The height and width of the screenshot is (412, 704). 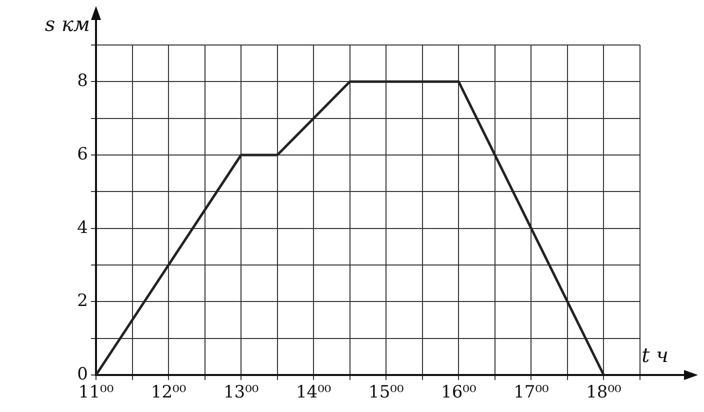 What do you see at coordinates (82, 228) in the screenshot?
I see `y-tick-label: 4` at bounding box center [82, 228].